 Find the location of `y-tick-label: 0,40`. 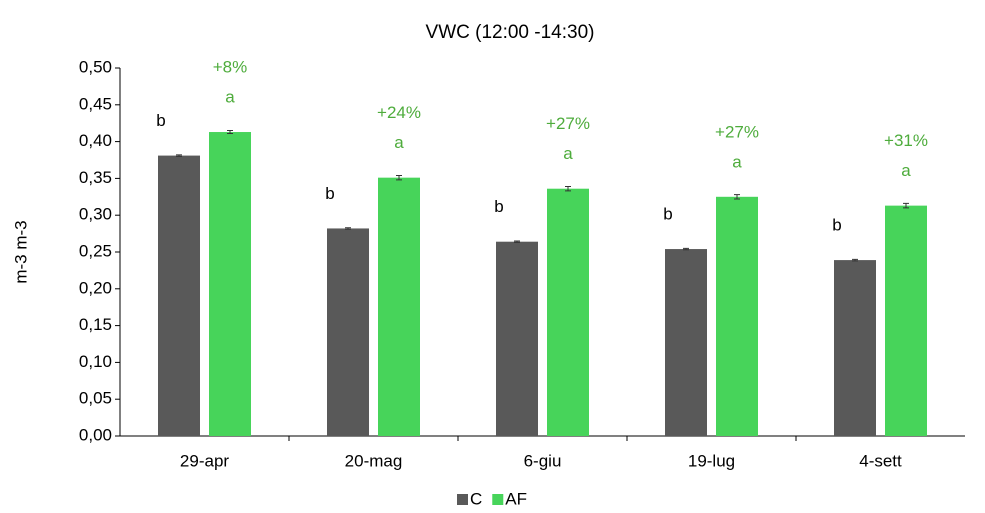

y-tick-label: 0,40 is located at coordinates (95, 140).